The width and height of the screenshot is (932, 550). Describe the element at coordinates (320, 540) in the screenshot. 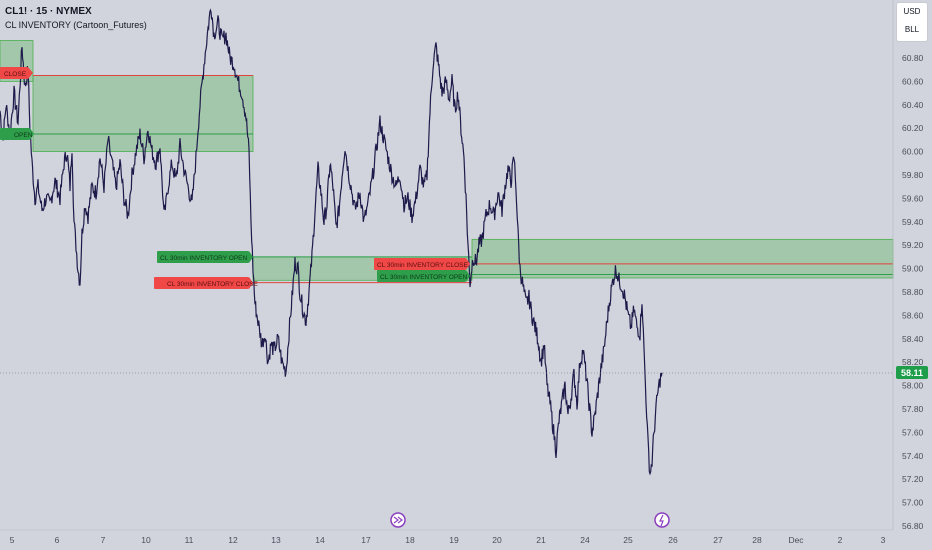

I see `x-tick-label: 14` at that location.